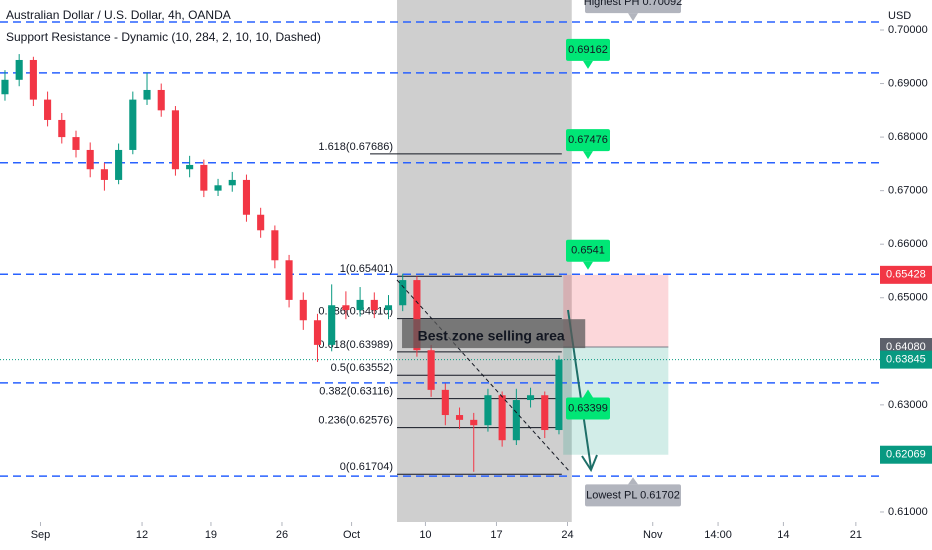 The height and width of the screenshot is (550, 932). I want to click on x-tick-label: Sep, so click(41, 535).